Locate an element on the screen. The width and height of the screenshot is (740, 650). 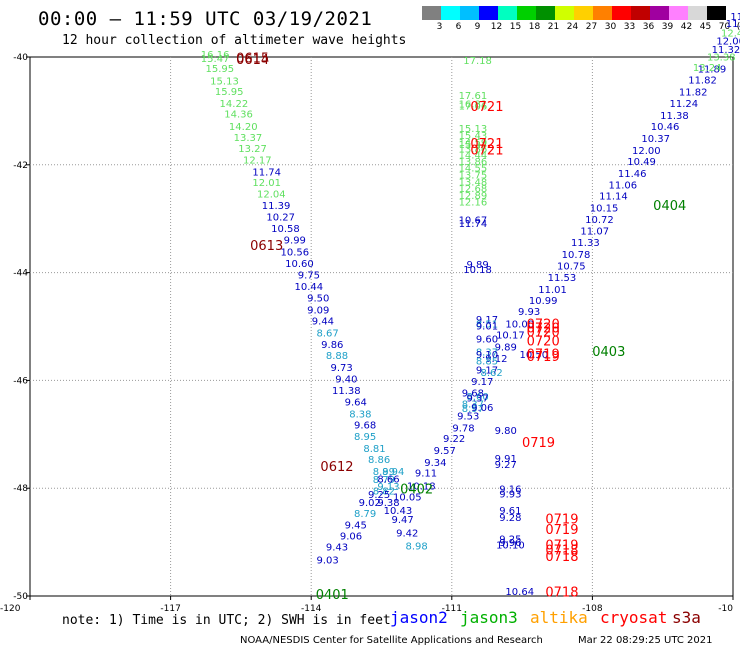
swh-value: 9.10 is located at coordinates (487, 355).